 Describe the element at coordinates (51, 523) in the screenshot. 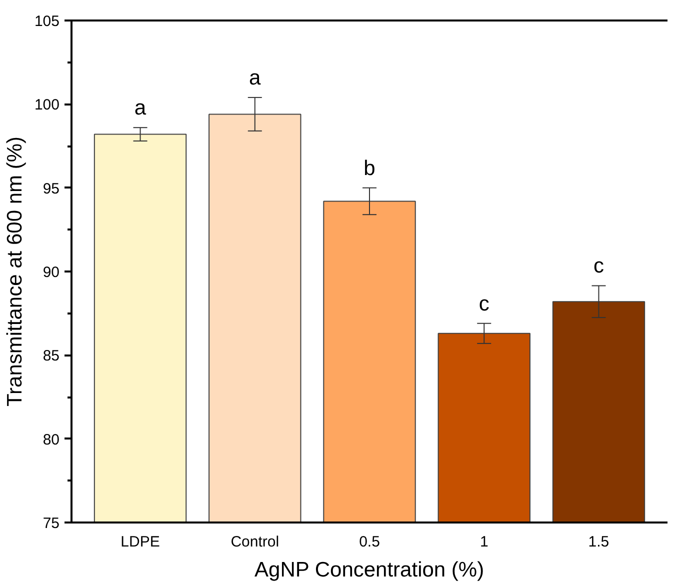

I see `y-tick-label: 75` at that location.